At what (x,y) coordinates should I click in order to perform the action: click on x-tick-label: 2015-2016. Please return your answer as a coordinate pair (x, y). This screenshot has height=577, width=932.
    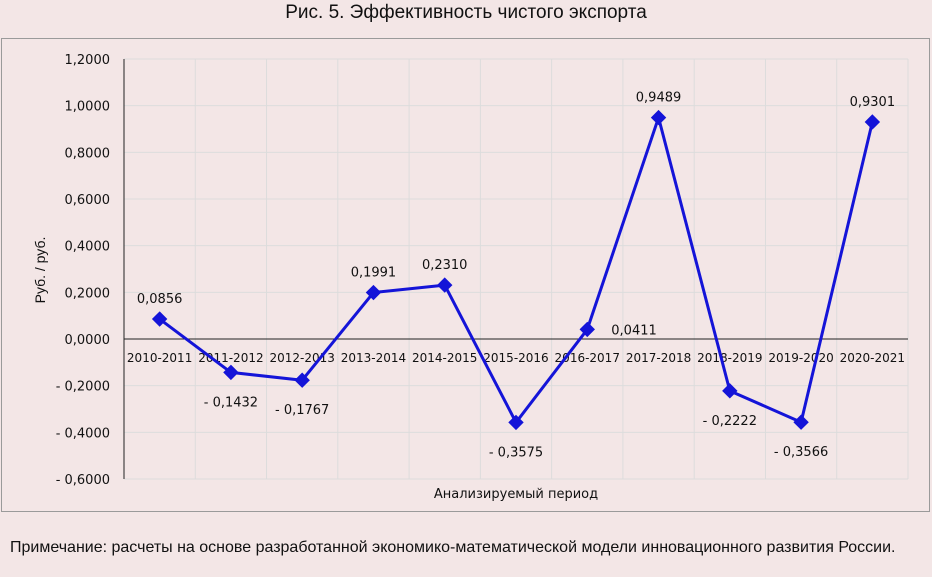
    Looking at the image, I should click on (515, 358).